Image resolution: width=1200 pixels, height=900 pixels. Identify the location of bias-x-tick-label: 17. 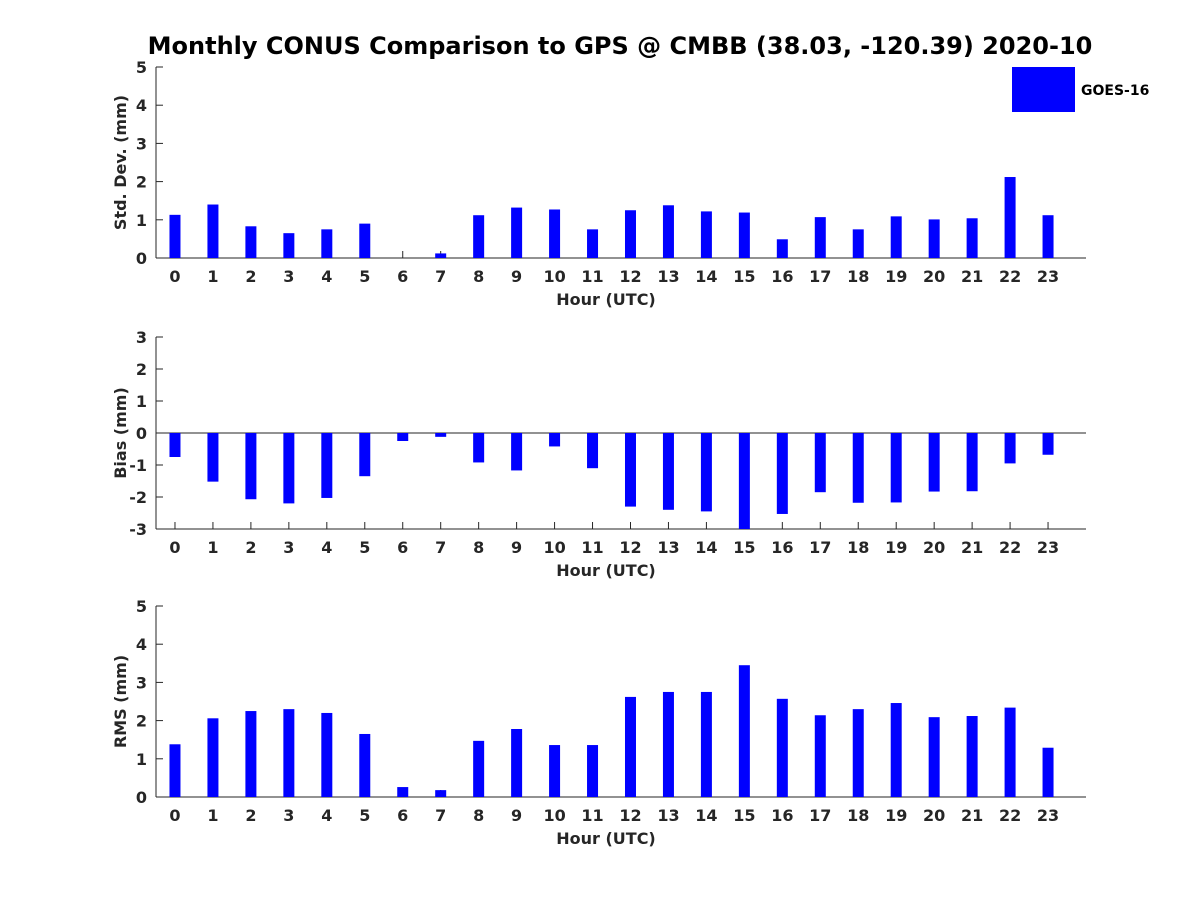
(820, 547).